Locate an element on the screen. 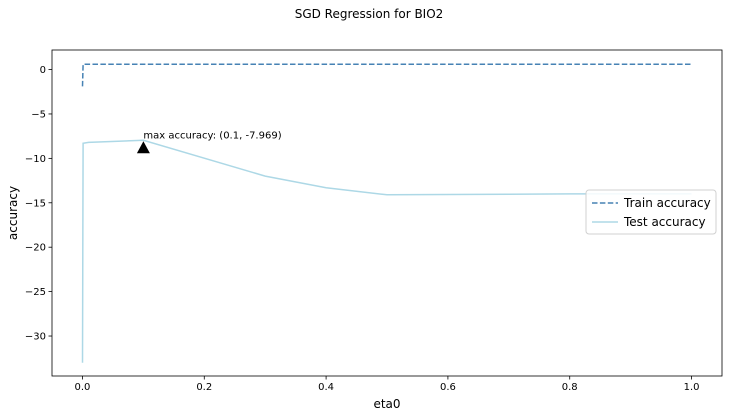 Image resolution: width=729 pixels, height=417 pixels. legend: Train accuracy Test accuracy is located at coordinates (651, 212).